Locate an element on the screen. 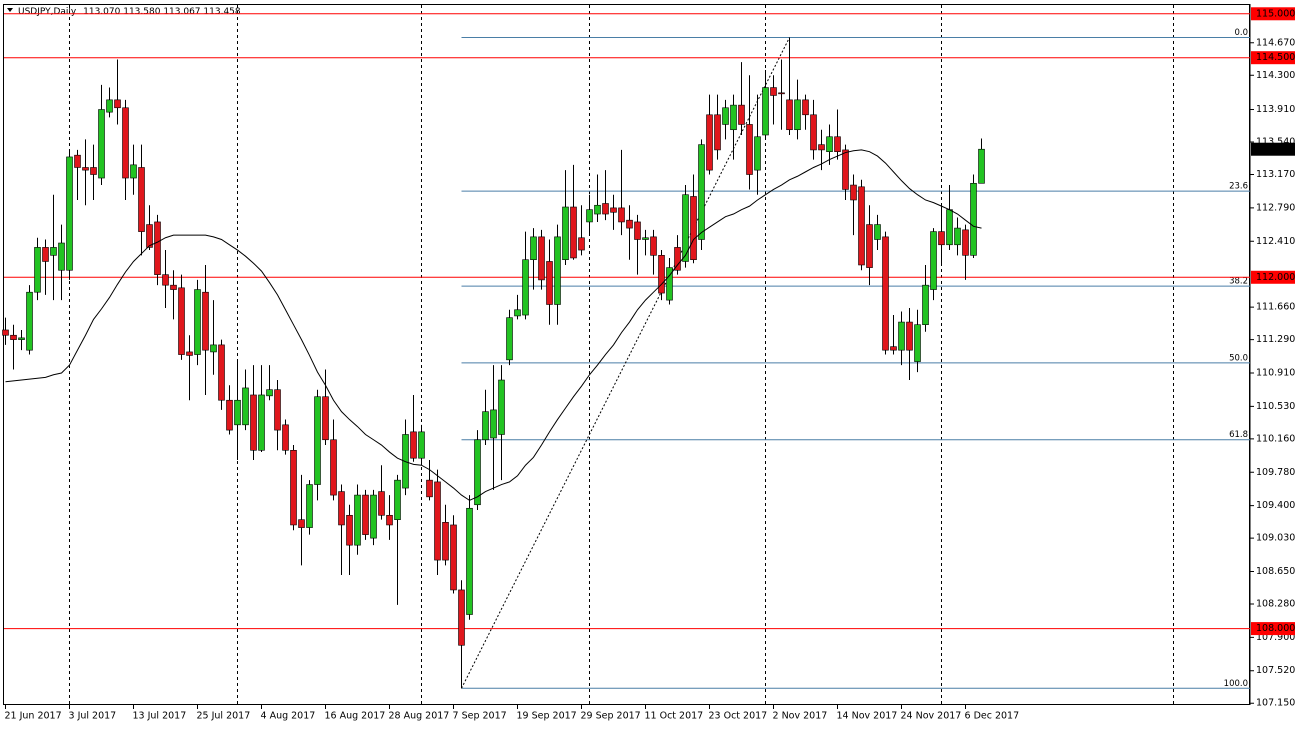 This screenshot has width=1295, height=729. fib-label: 61.8 is located at coordinates (1238, 435).